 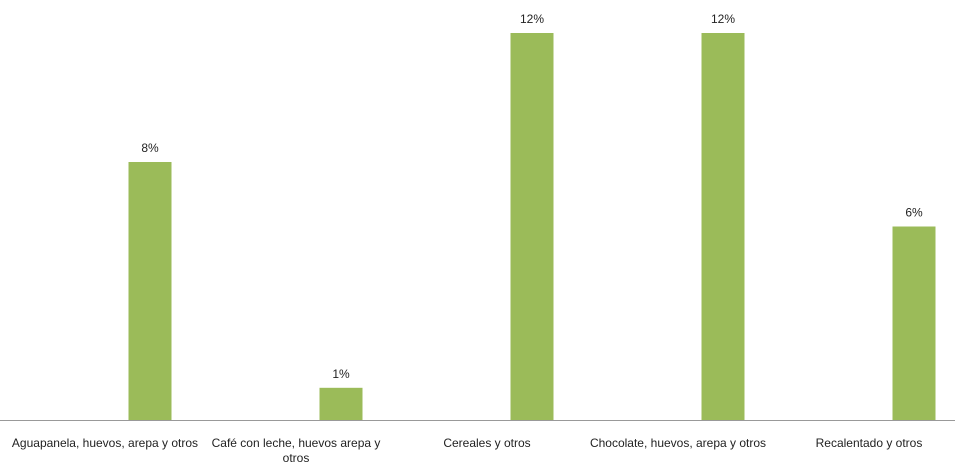 What do you see at coordinates (341, 374) in the screenshot?
I see `data-label-2: 1%` at bounding box center [341, 374].